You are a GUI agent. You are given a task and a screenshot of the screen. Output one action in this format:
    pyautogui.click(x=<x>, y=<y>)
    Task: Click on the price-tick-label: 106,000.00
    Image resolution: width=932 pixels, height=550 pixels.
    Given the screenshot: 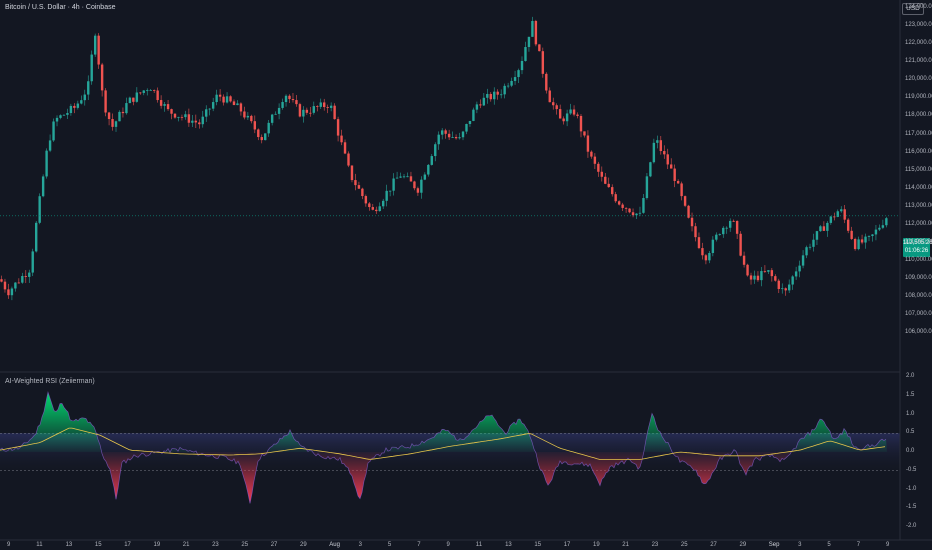 What is the action you would take?
    pyautogui.click(x=918, y=332)
    